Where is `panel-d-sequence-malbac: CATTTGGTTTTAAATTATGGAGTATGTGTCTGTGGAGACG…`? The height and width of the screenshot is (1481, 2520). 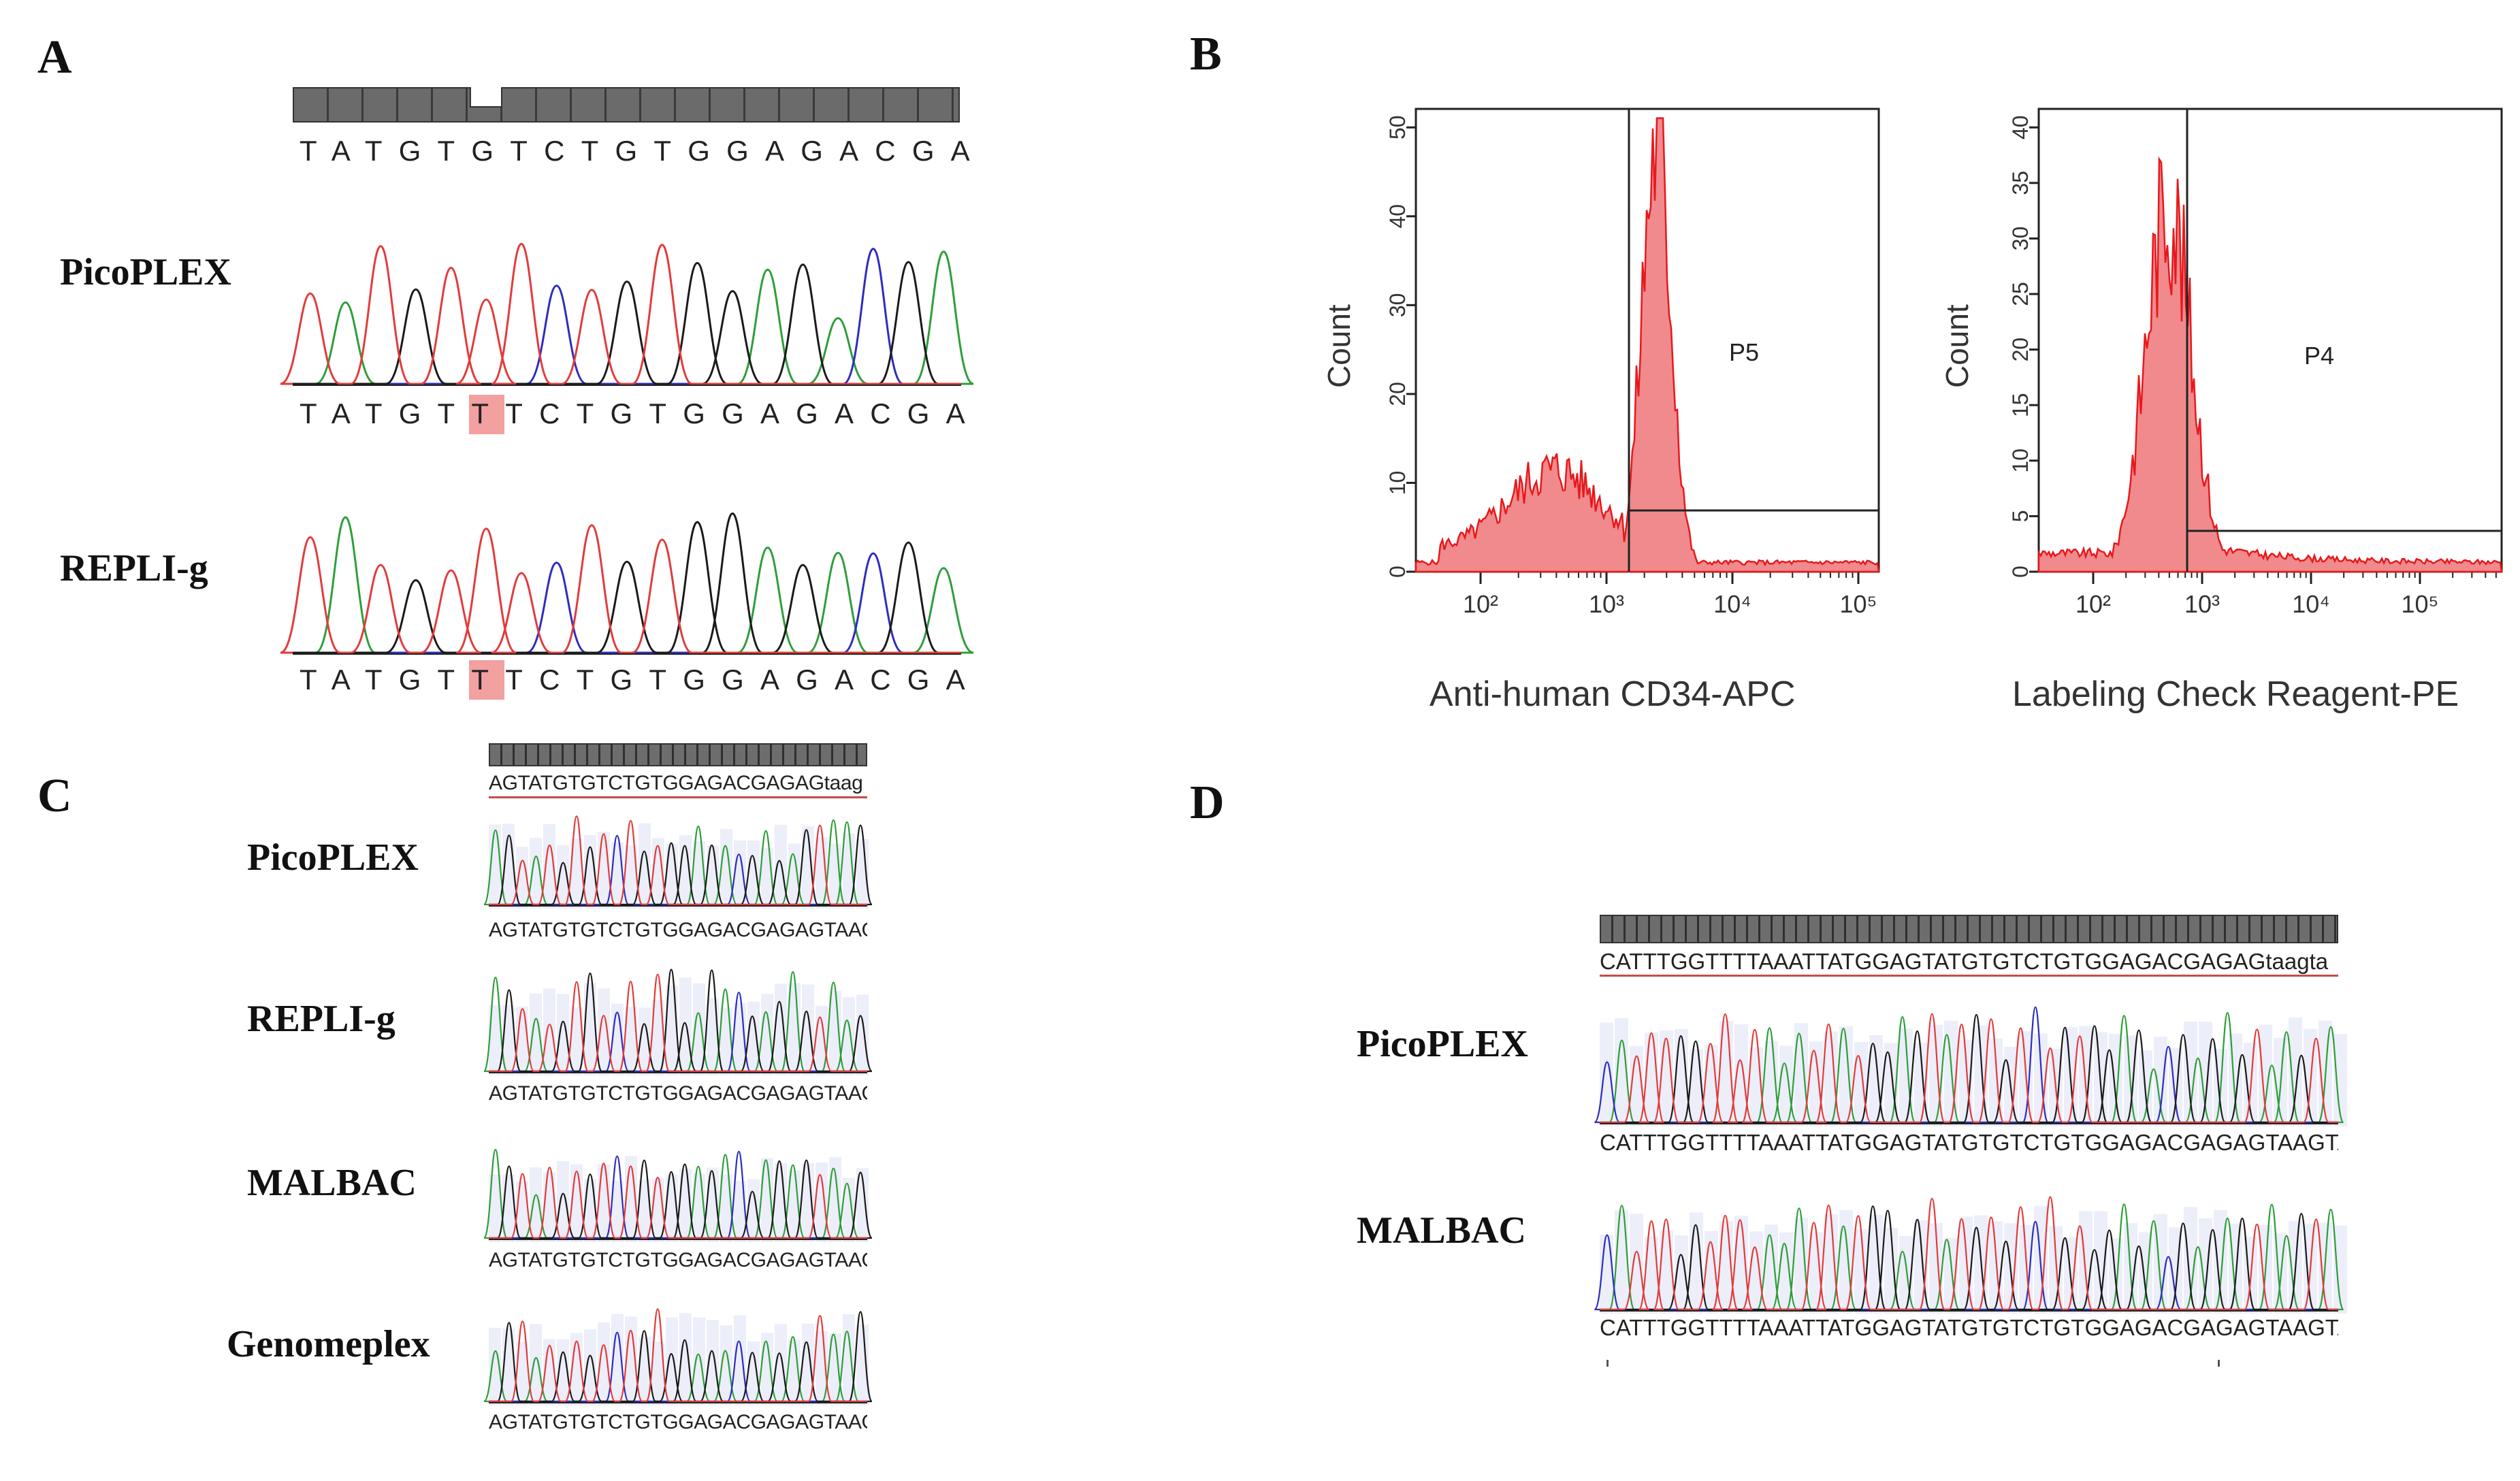
panel-d-sequence-malbac: CATTTGGTTTTAAATTATGGAGTATGTGTCTGTGGAGACG… is located at coordinates (1969, 1327).